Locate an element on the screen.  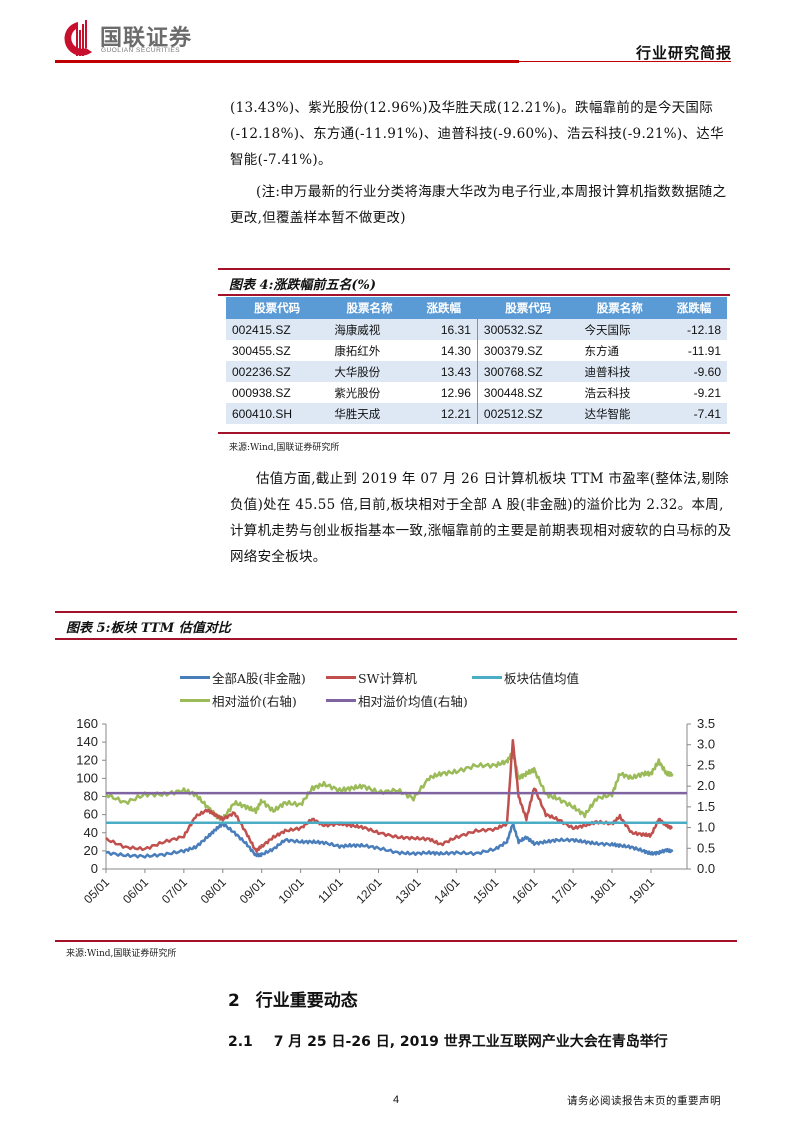
y-left-tick-label: 60 is located at coordinates (91, 814).